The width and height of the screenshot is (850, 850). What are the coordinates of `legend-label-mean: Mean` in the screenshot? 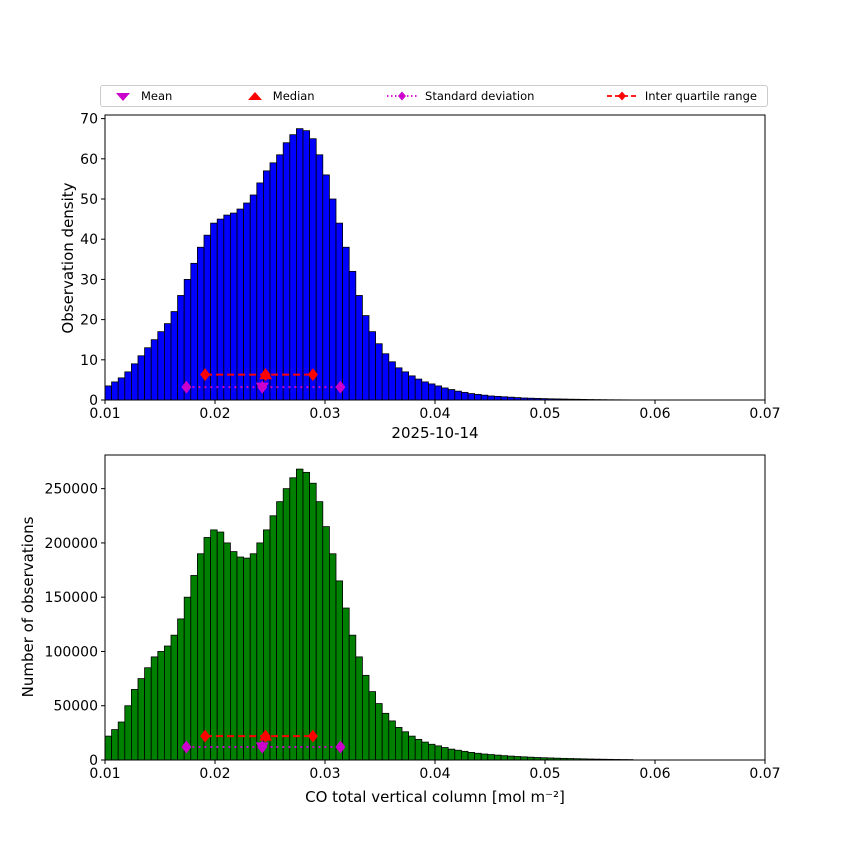 It's located at (157, 96).